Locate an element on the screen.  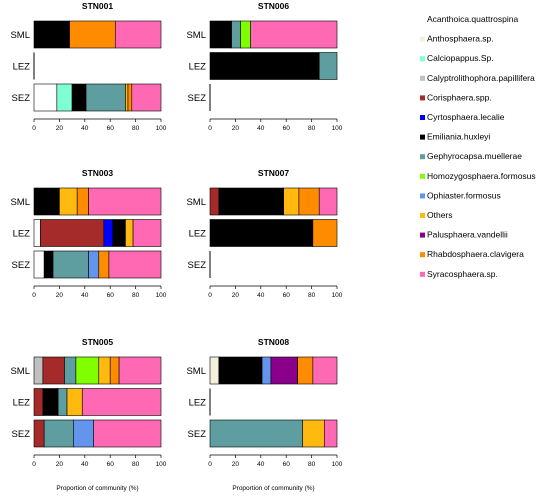
bar-segment-cyrtosphaera-lecalie is located at coordinates (108, 233).